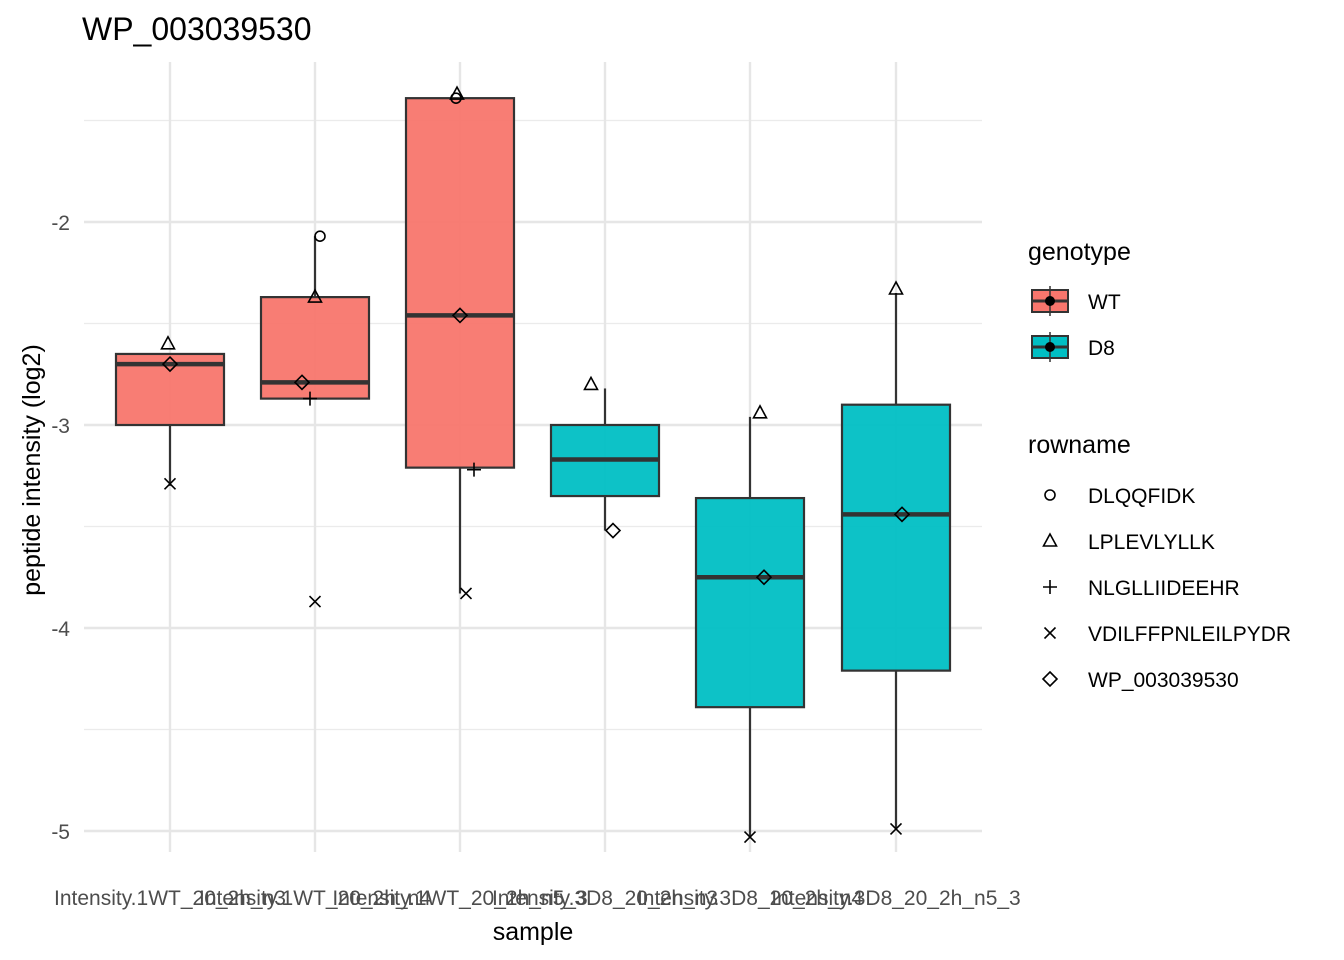  I want to click on y-tick-label: -2, so click(60, 223).